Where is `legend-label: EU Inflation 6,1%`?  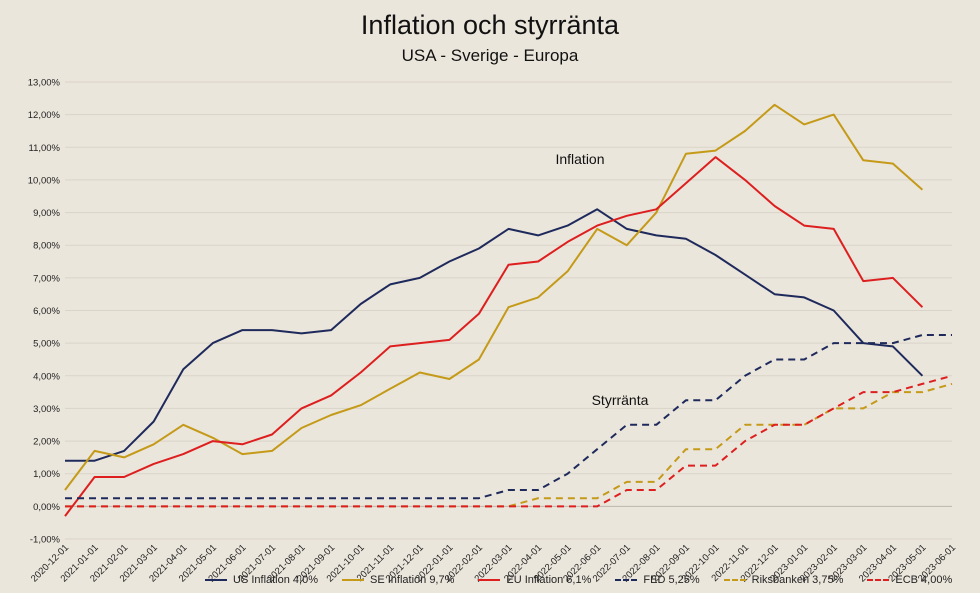
legend-label: EU Inflation 6,1% is located at coordinates (549, 580).